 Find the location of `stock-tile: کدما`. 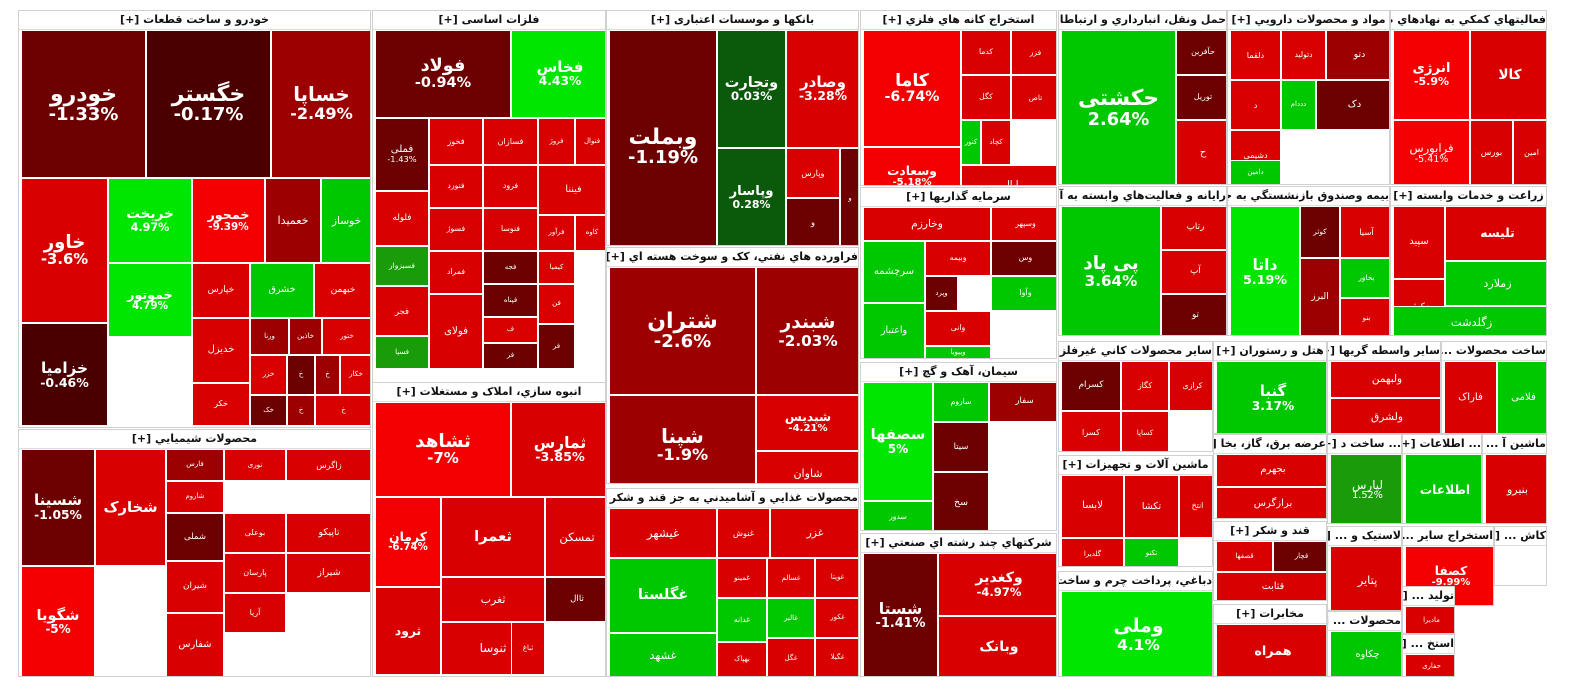

stock-tile: کدما is located at coordinates (986, 52).